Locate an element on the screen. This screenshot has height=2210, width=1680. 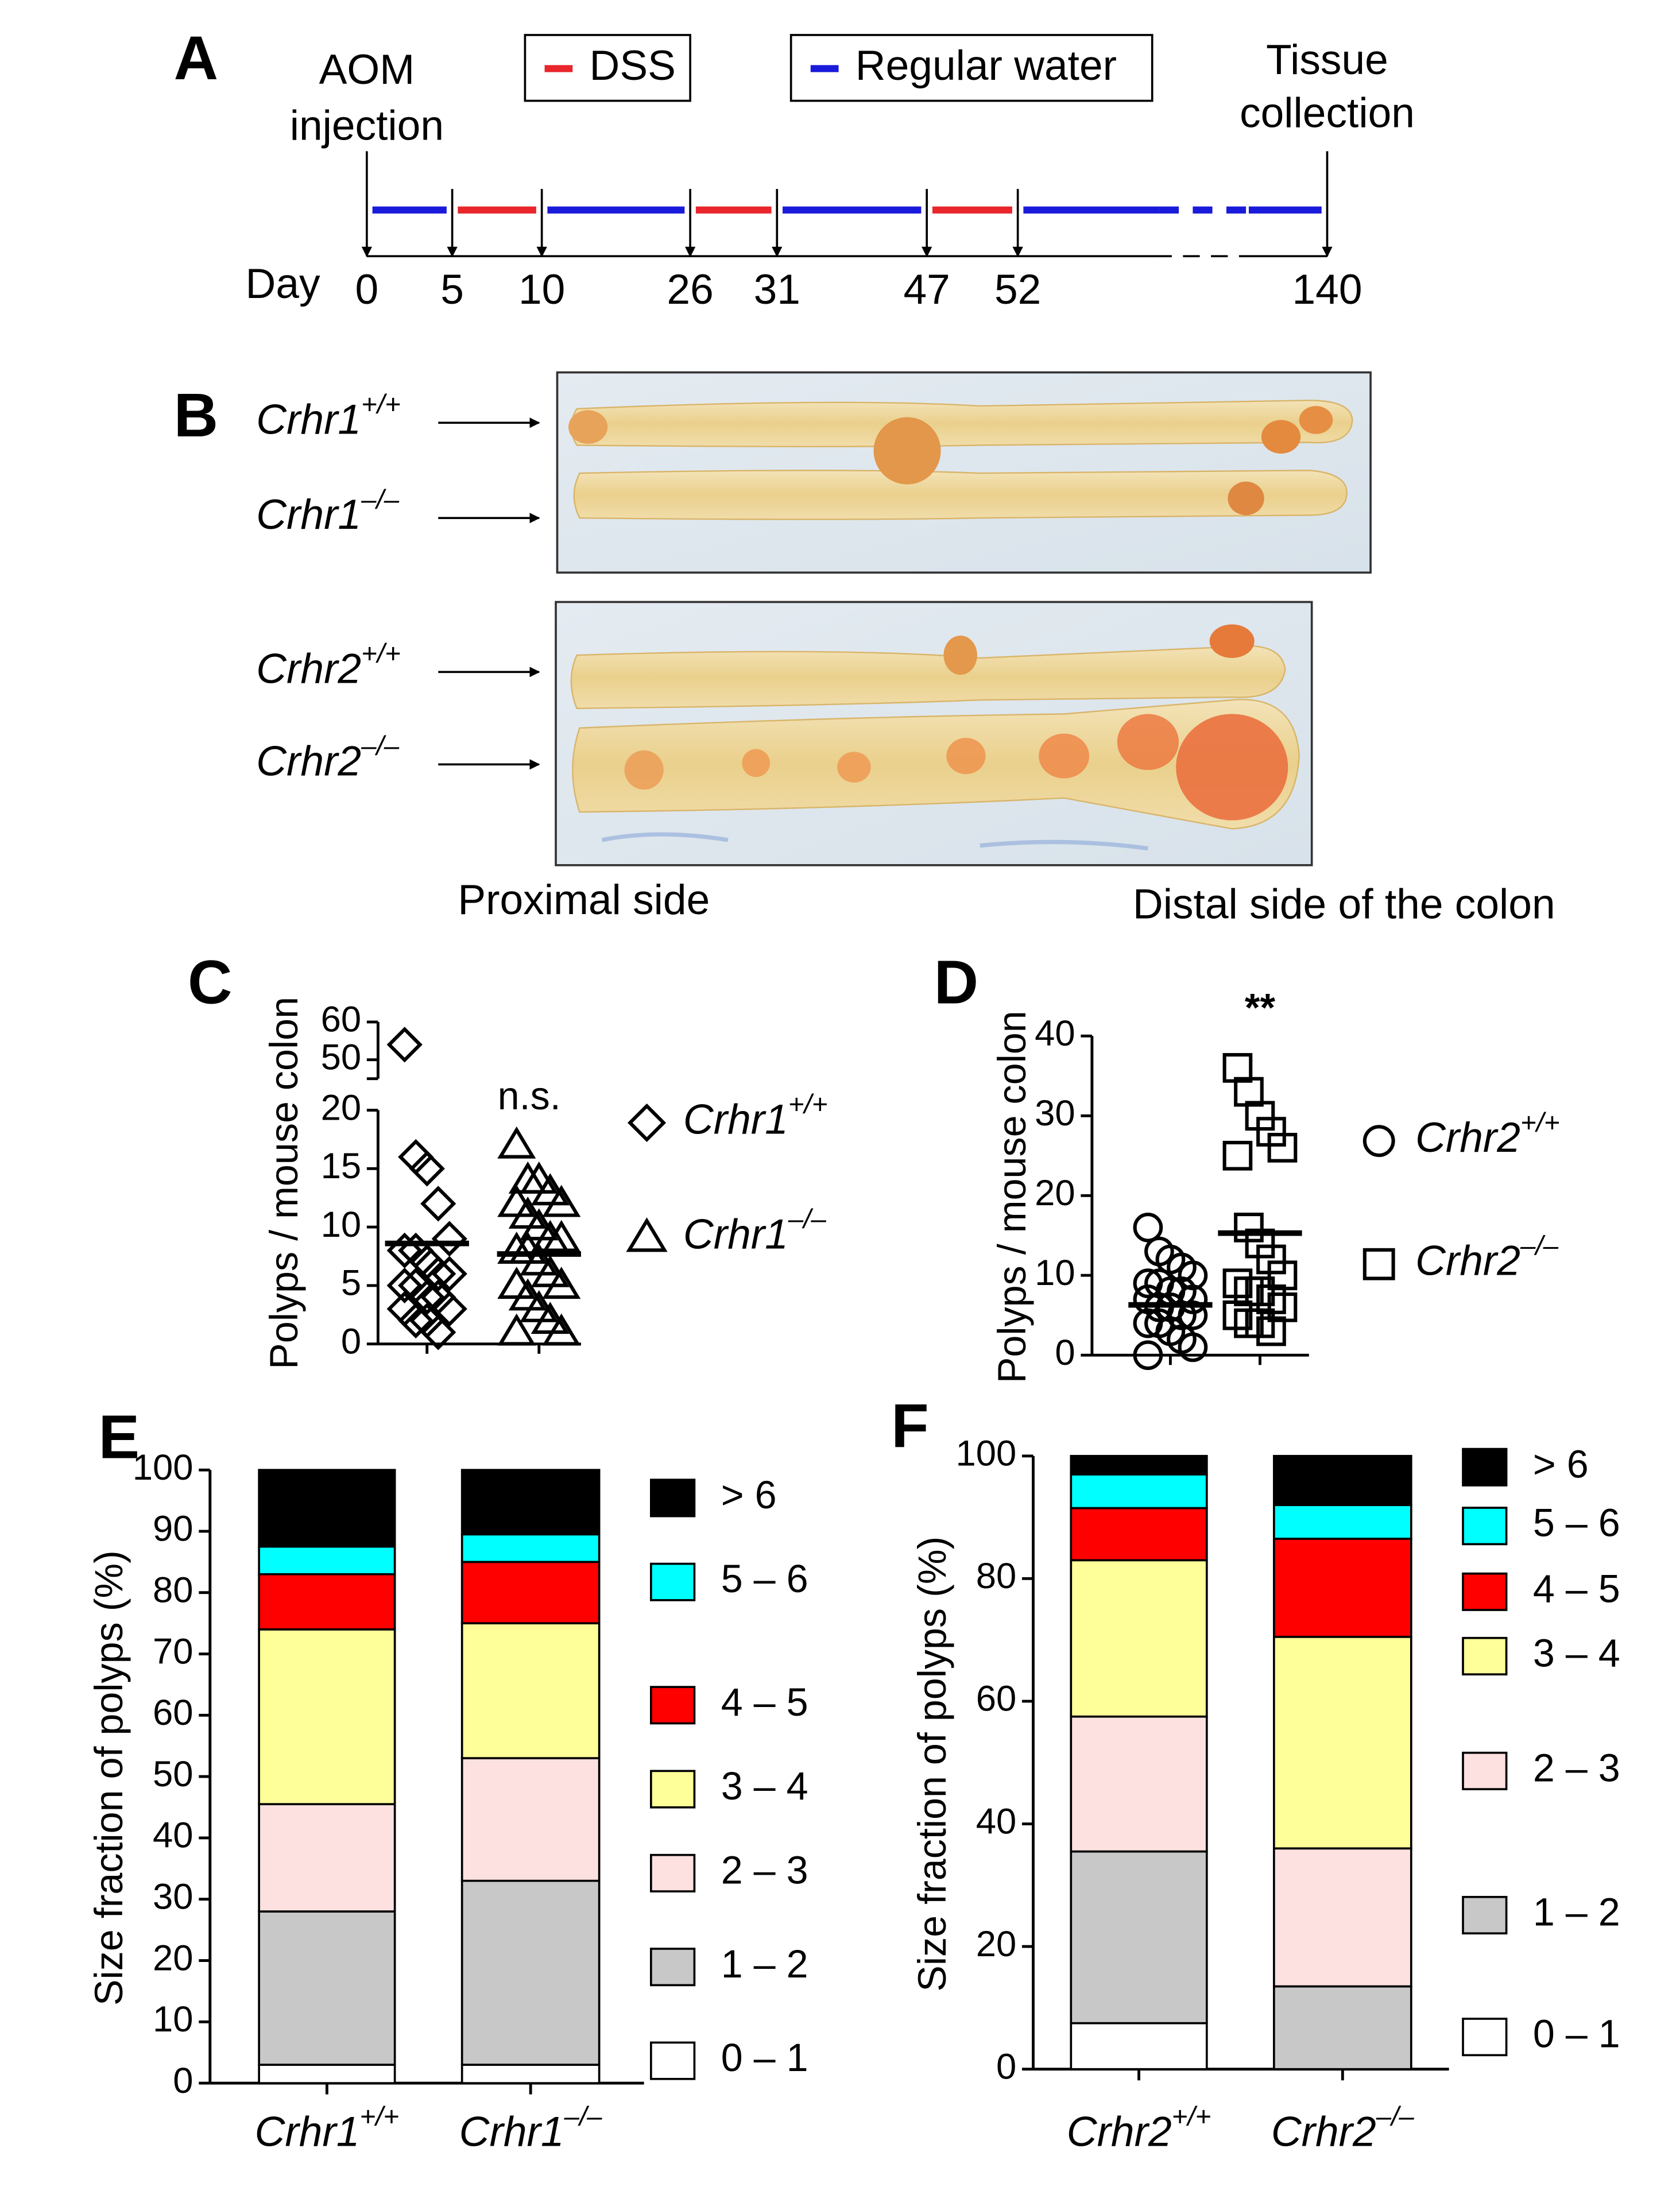
distal-label: Distal side of the colon is located at coordinates (1344, 904).